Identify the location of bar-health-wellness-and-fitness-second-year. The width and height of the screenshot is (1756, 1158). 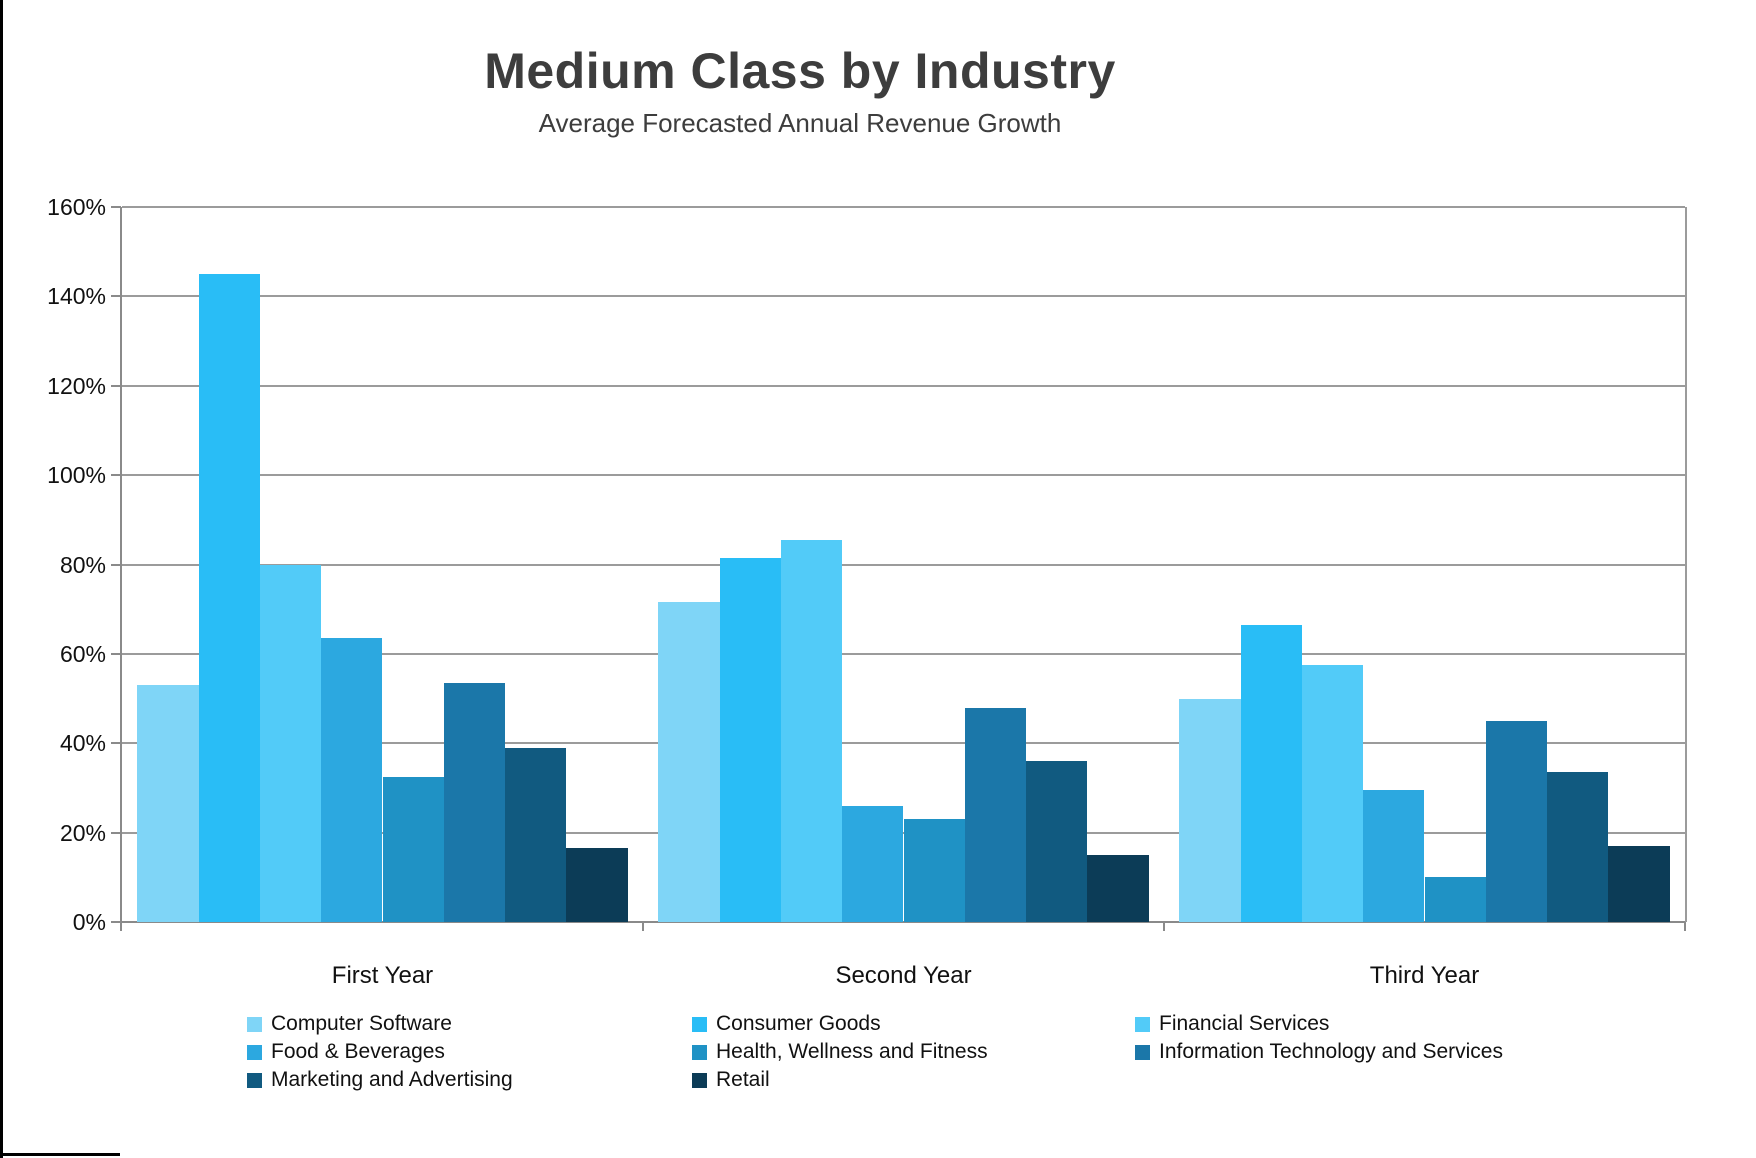
(934, 870).